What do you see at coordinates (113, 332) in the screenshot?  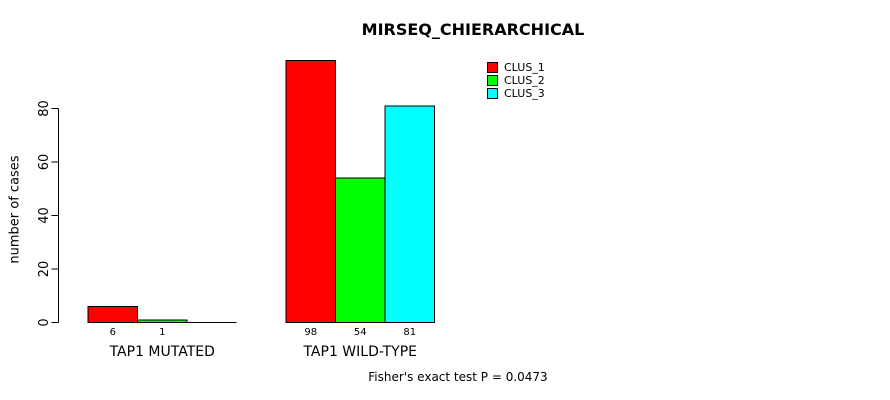 I see `bar-value-label: 6` at bounding box center [113, 332].